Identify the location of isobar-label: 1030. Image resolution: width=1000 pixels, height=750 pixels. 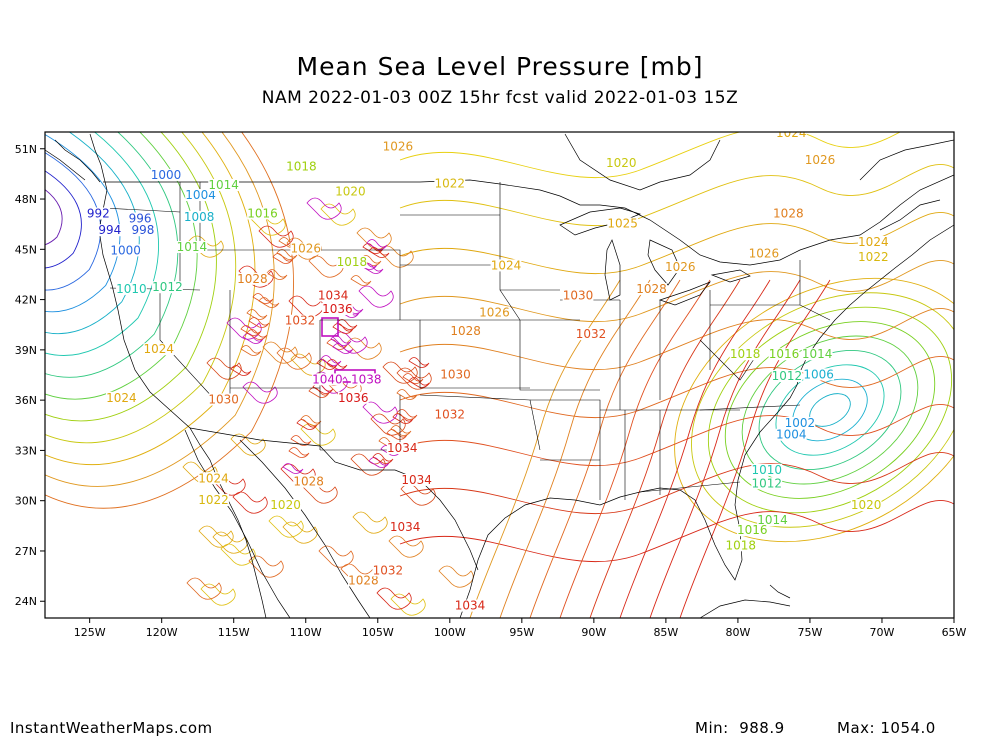
(578, 296).